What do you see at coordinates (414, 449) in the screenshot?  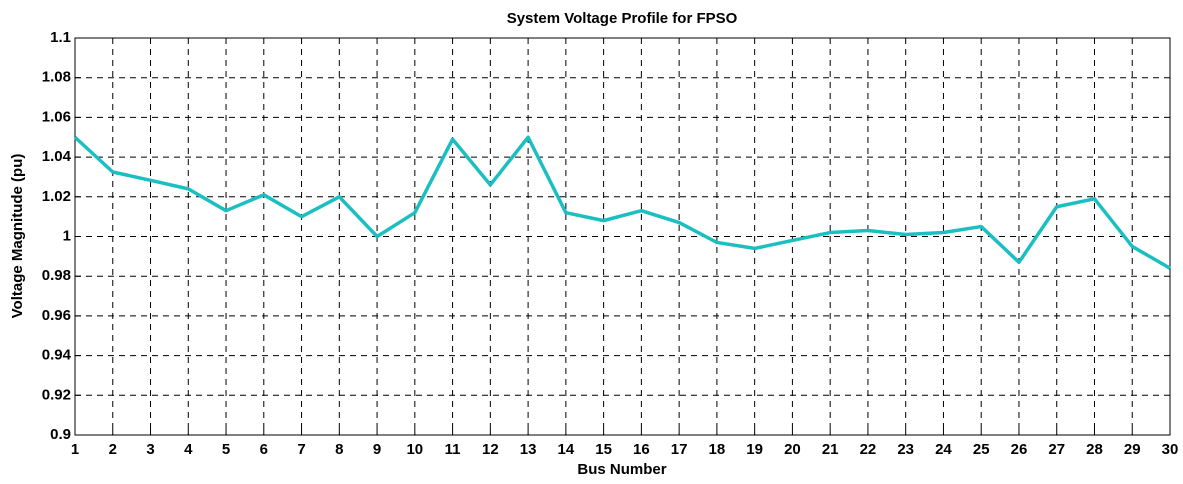 I see `x-tick-label: 10` at bounding box center [414, 449].